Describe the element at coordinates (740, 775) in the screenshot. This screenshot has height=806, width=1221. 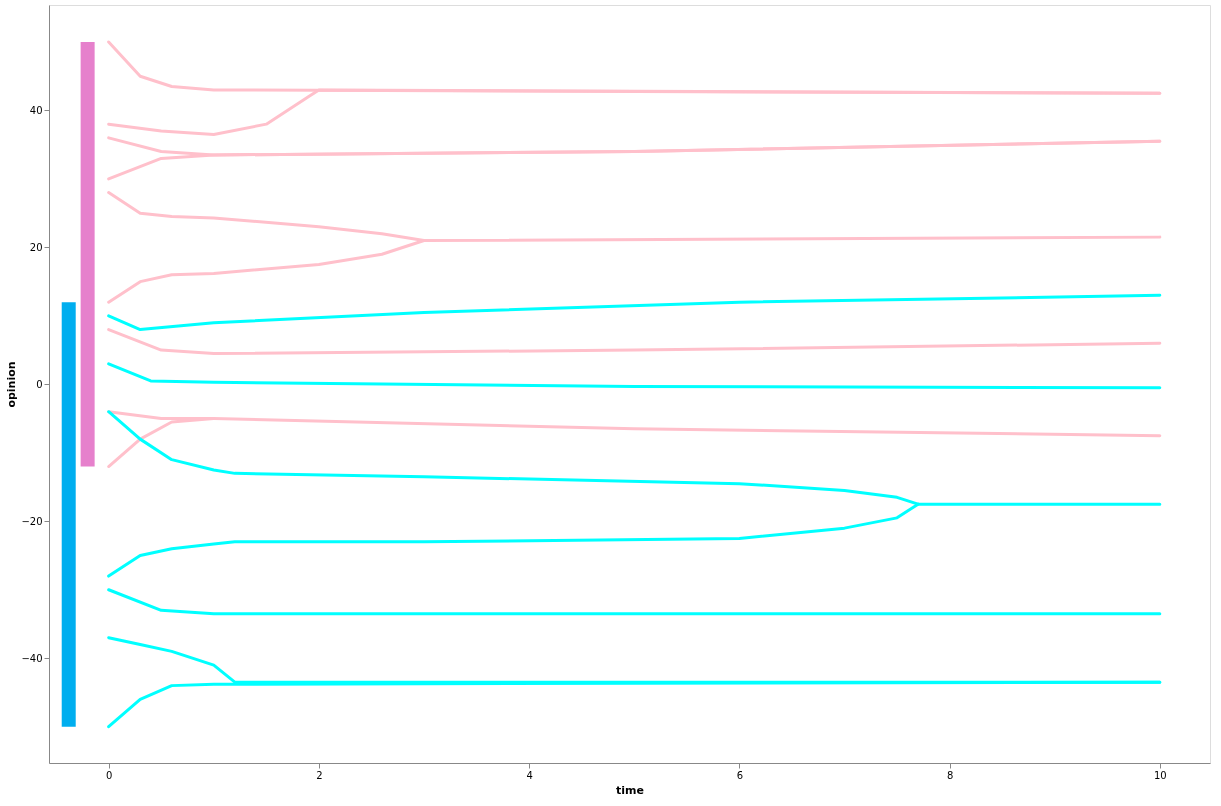
I see `x-tick-label: 6` at that location.